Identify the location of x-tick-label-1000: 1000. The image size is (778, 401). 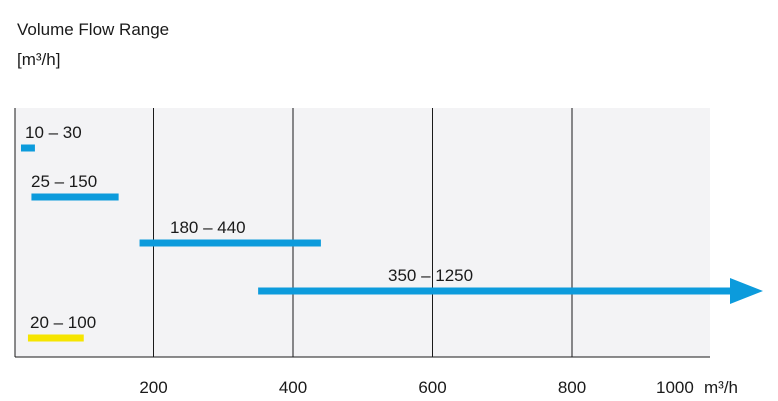
(675, 387).